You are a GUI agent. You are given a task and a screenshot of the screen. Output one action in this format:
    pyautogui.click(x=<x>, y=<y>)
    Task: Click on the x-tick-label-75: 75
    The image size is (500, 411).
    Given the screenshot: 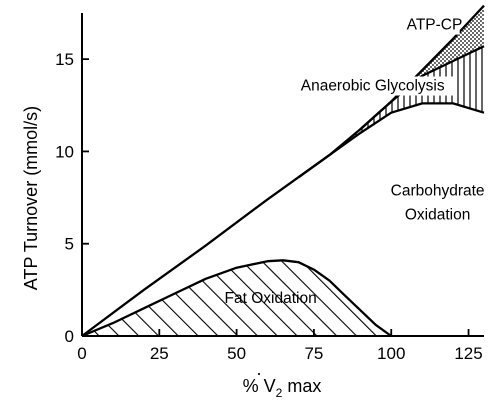 What is the action you would take?
    pyautogui.click(x=313, y=353)
    